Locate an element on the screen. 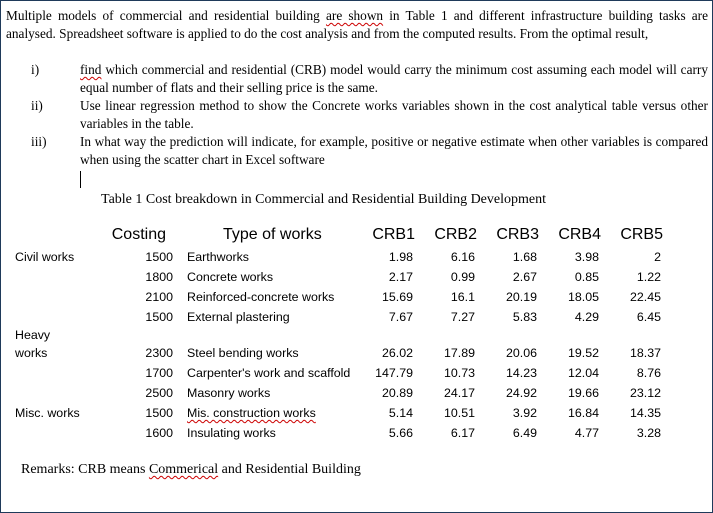  crb3-value: 3.92 is located at coordinates (524, 413).